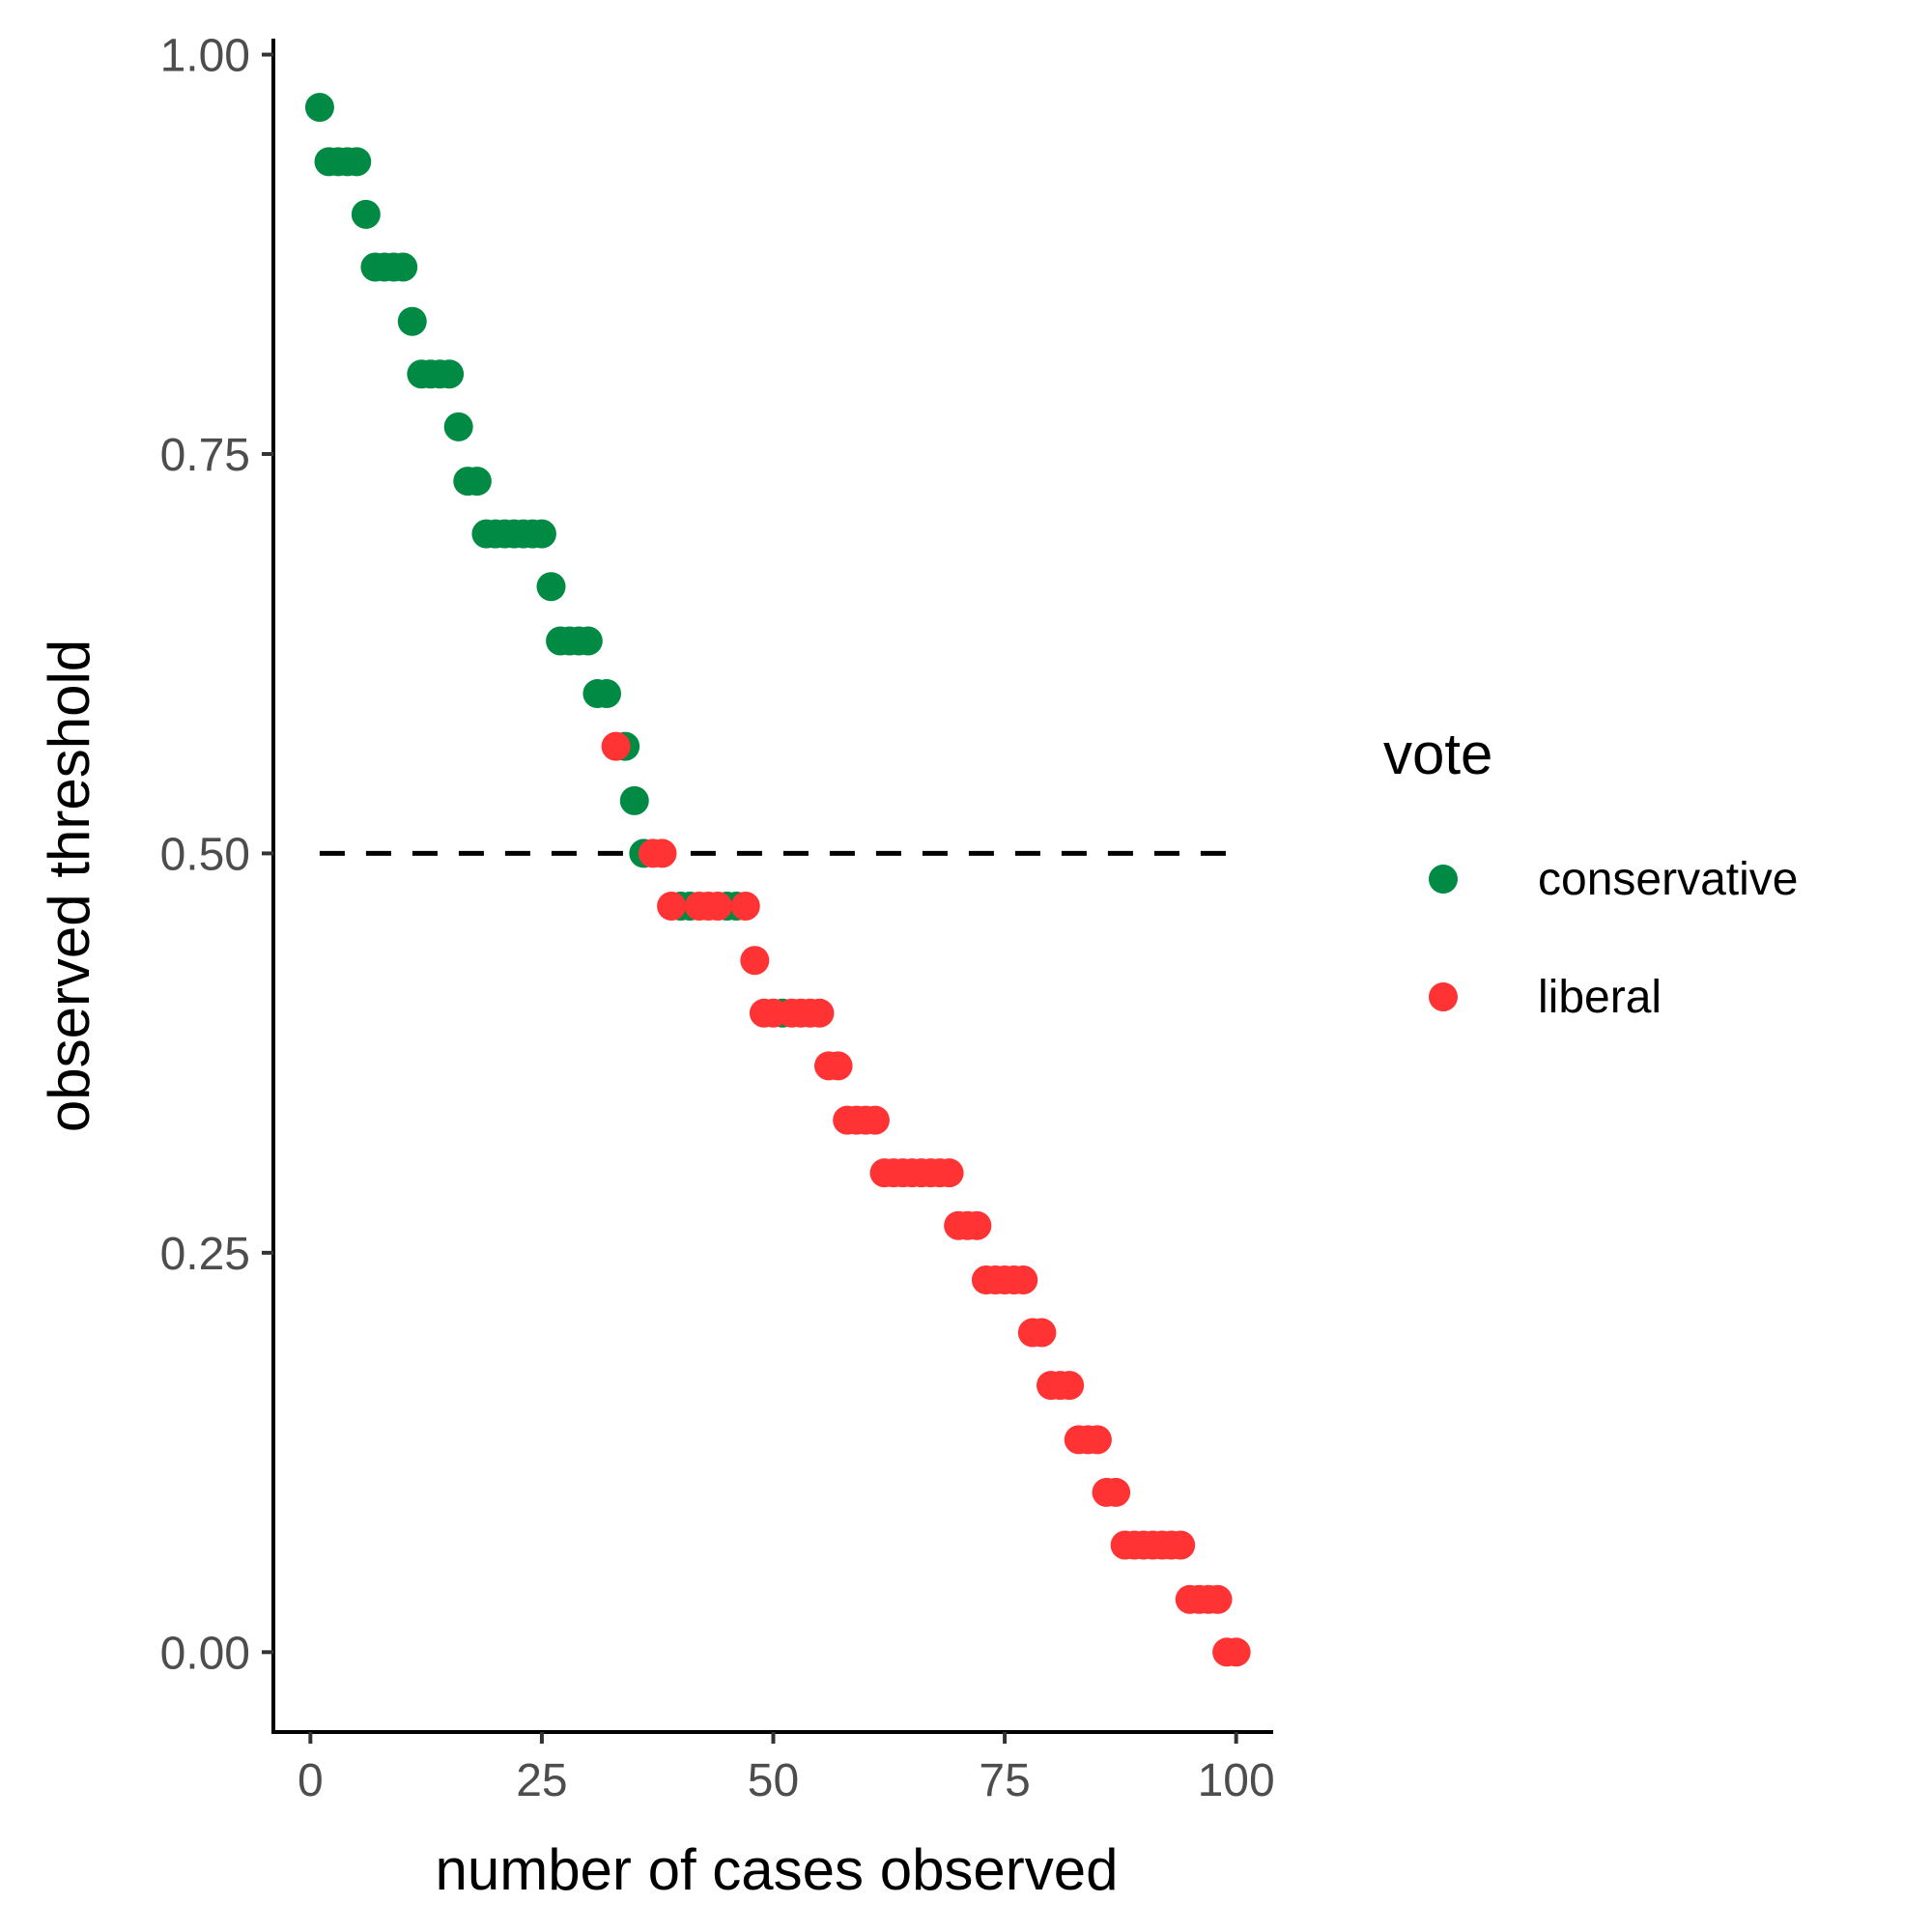  I want to click on x-tick-label-75: 75, so click(1005, 1780).